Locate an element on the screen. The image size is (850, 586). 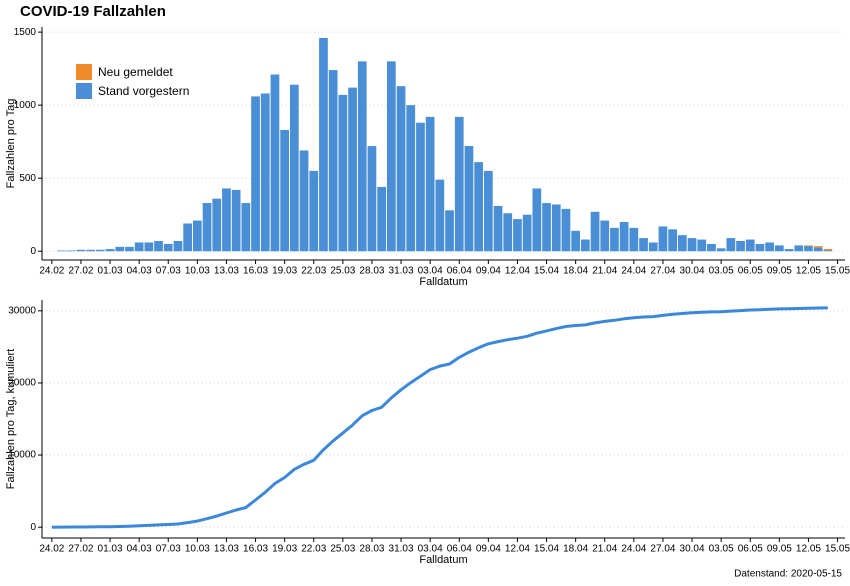
x-tick-label: 18.04 is located at coordinates (575, 271).